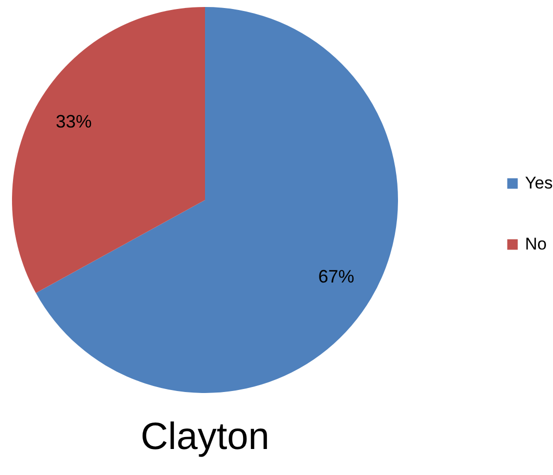 The width and height of the screenshot is (553, 475). What do you see at coordinates (539, 183) in the screenshot?
I see `legend-label: Yes` at bounding box center [539, 183].